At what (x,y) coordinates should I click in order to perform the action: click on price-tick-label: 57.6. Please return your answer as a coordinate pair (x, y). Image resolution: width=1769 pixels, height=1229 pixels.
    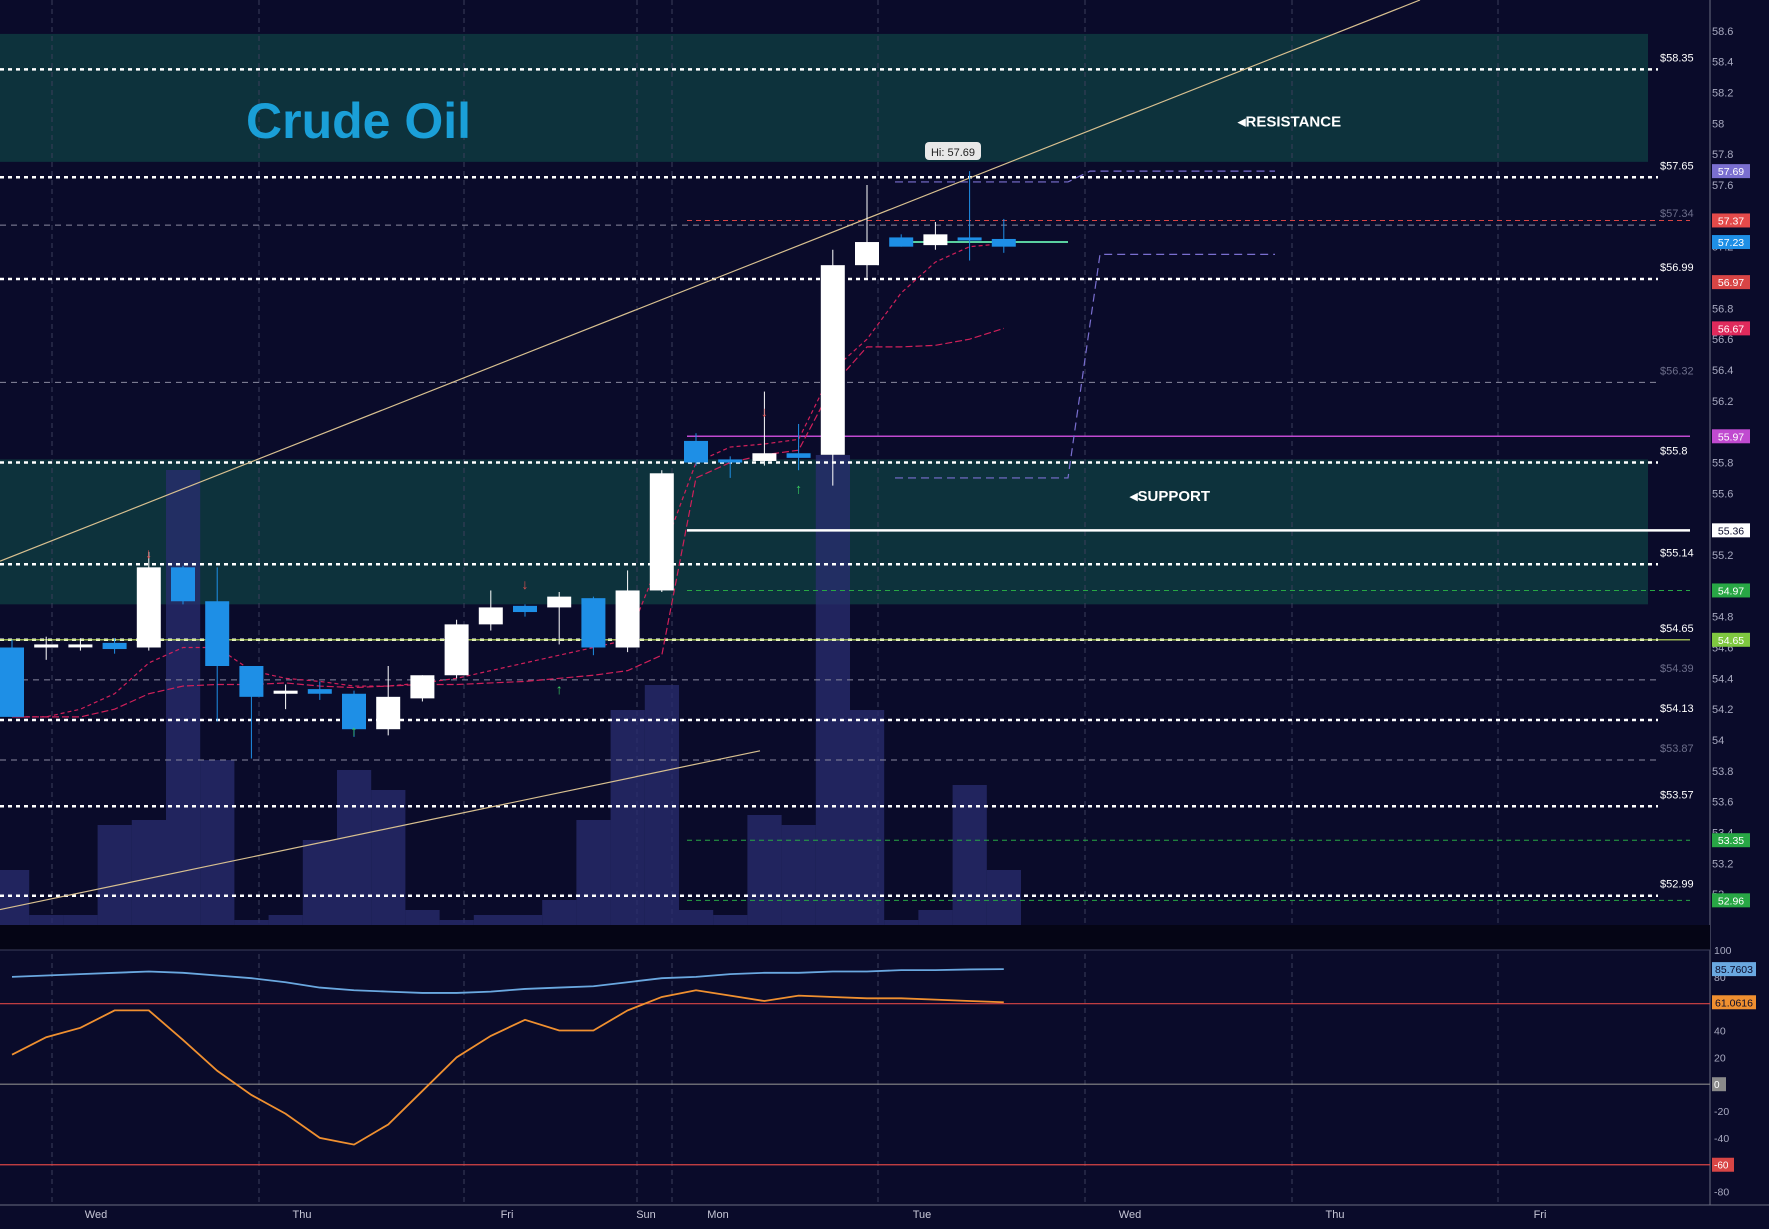
    Looking at the image, I should click on (1722, 186).